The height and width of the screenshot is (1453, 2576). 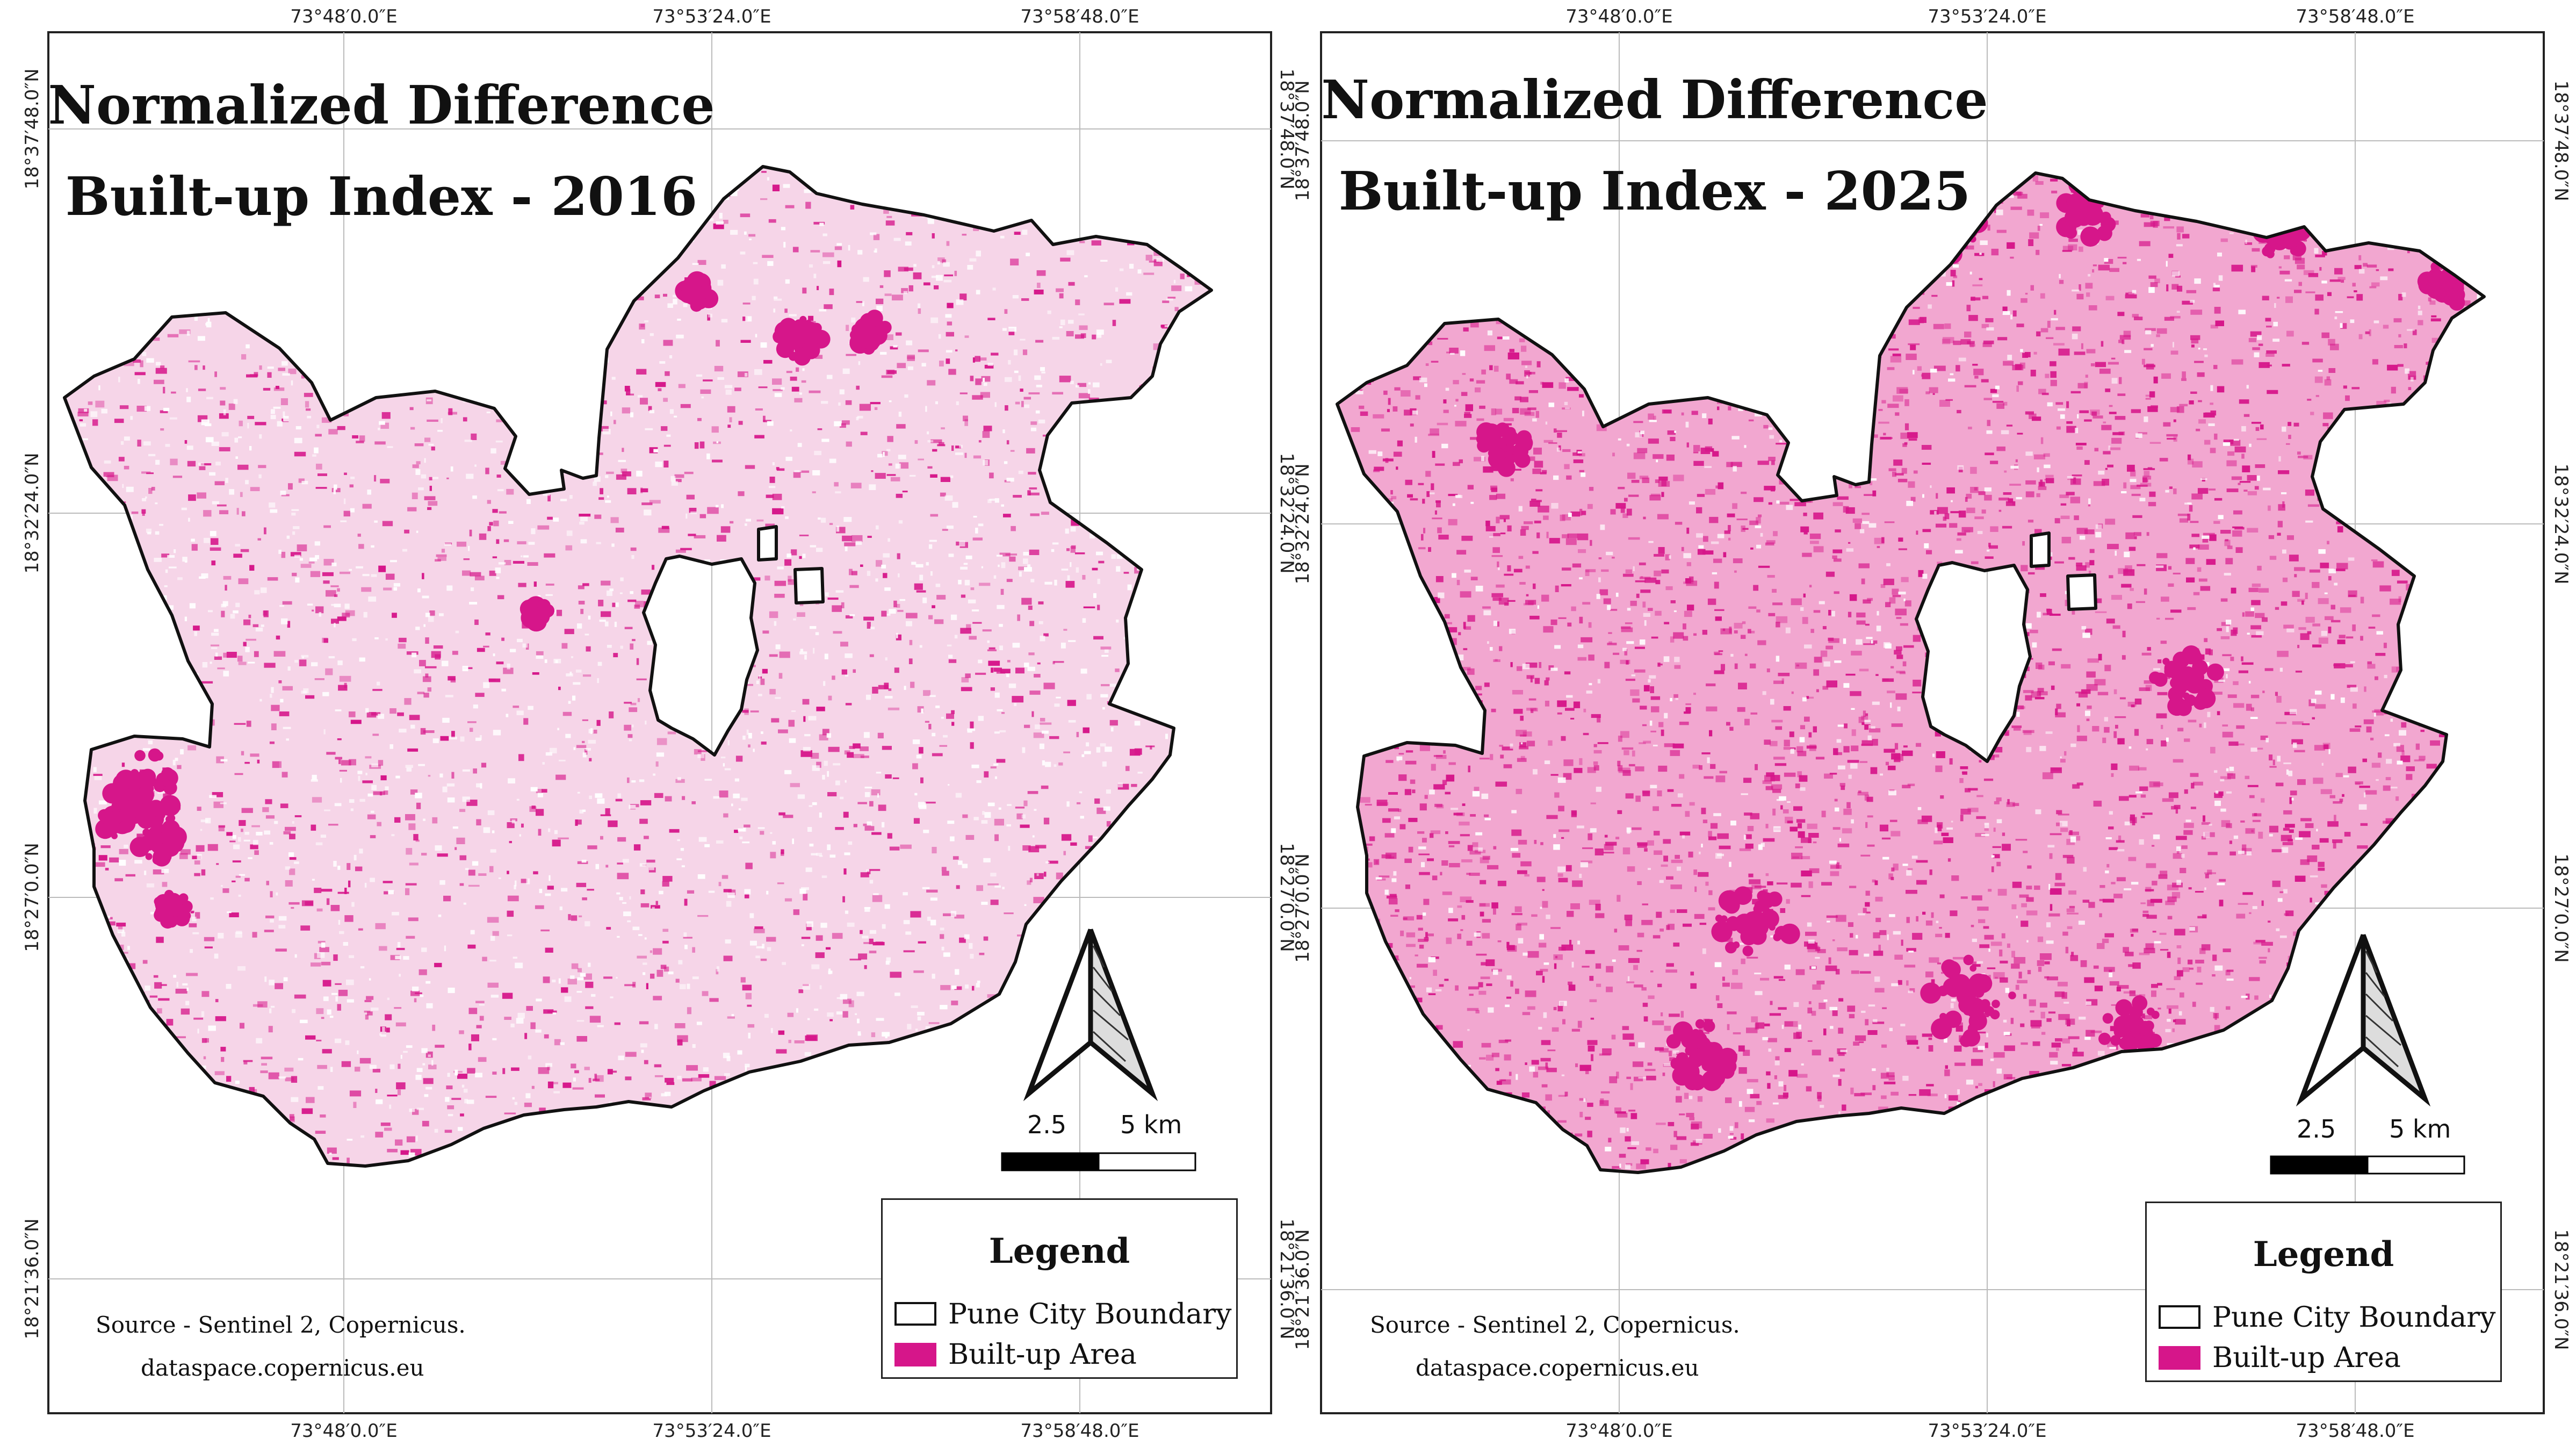 I want to click on map-title-line2: Built-up Index - 2025, so click(x=1655, y=191).